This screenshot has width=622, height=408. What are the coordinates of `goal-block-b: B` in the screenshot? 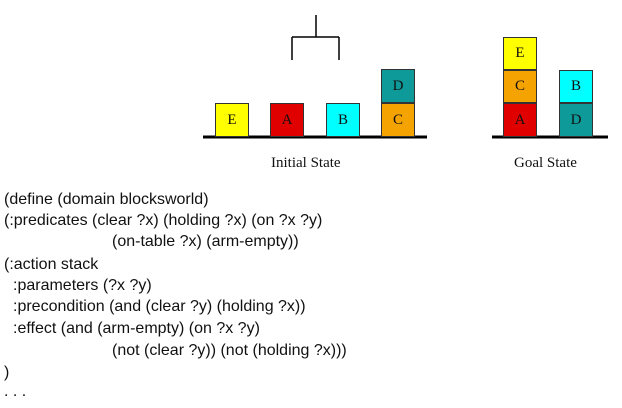 It's located at (576, 86).